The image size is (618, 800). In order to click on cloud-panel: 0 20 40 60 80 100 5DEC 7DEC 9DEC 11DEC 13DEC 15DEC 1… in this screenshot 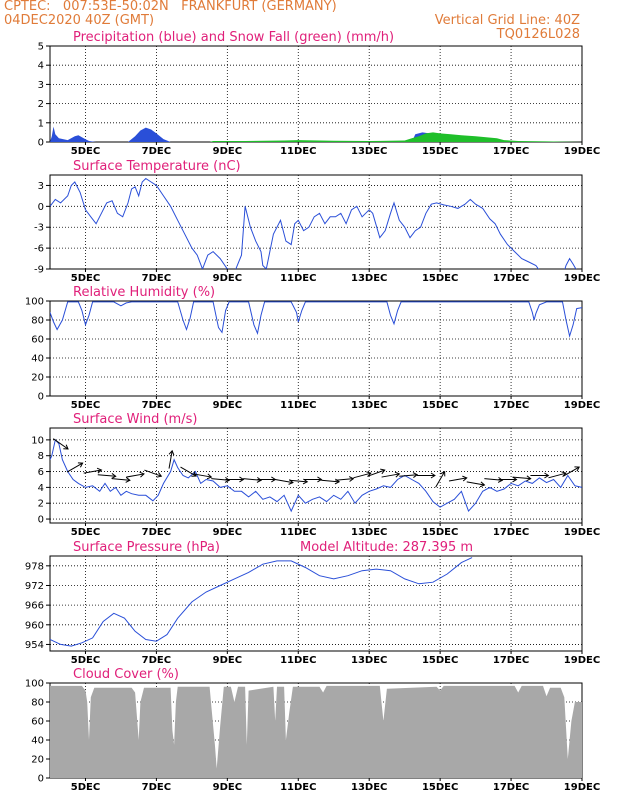, I will do `click(312, 730)`.